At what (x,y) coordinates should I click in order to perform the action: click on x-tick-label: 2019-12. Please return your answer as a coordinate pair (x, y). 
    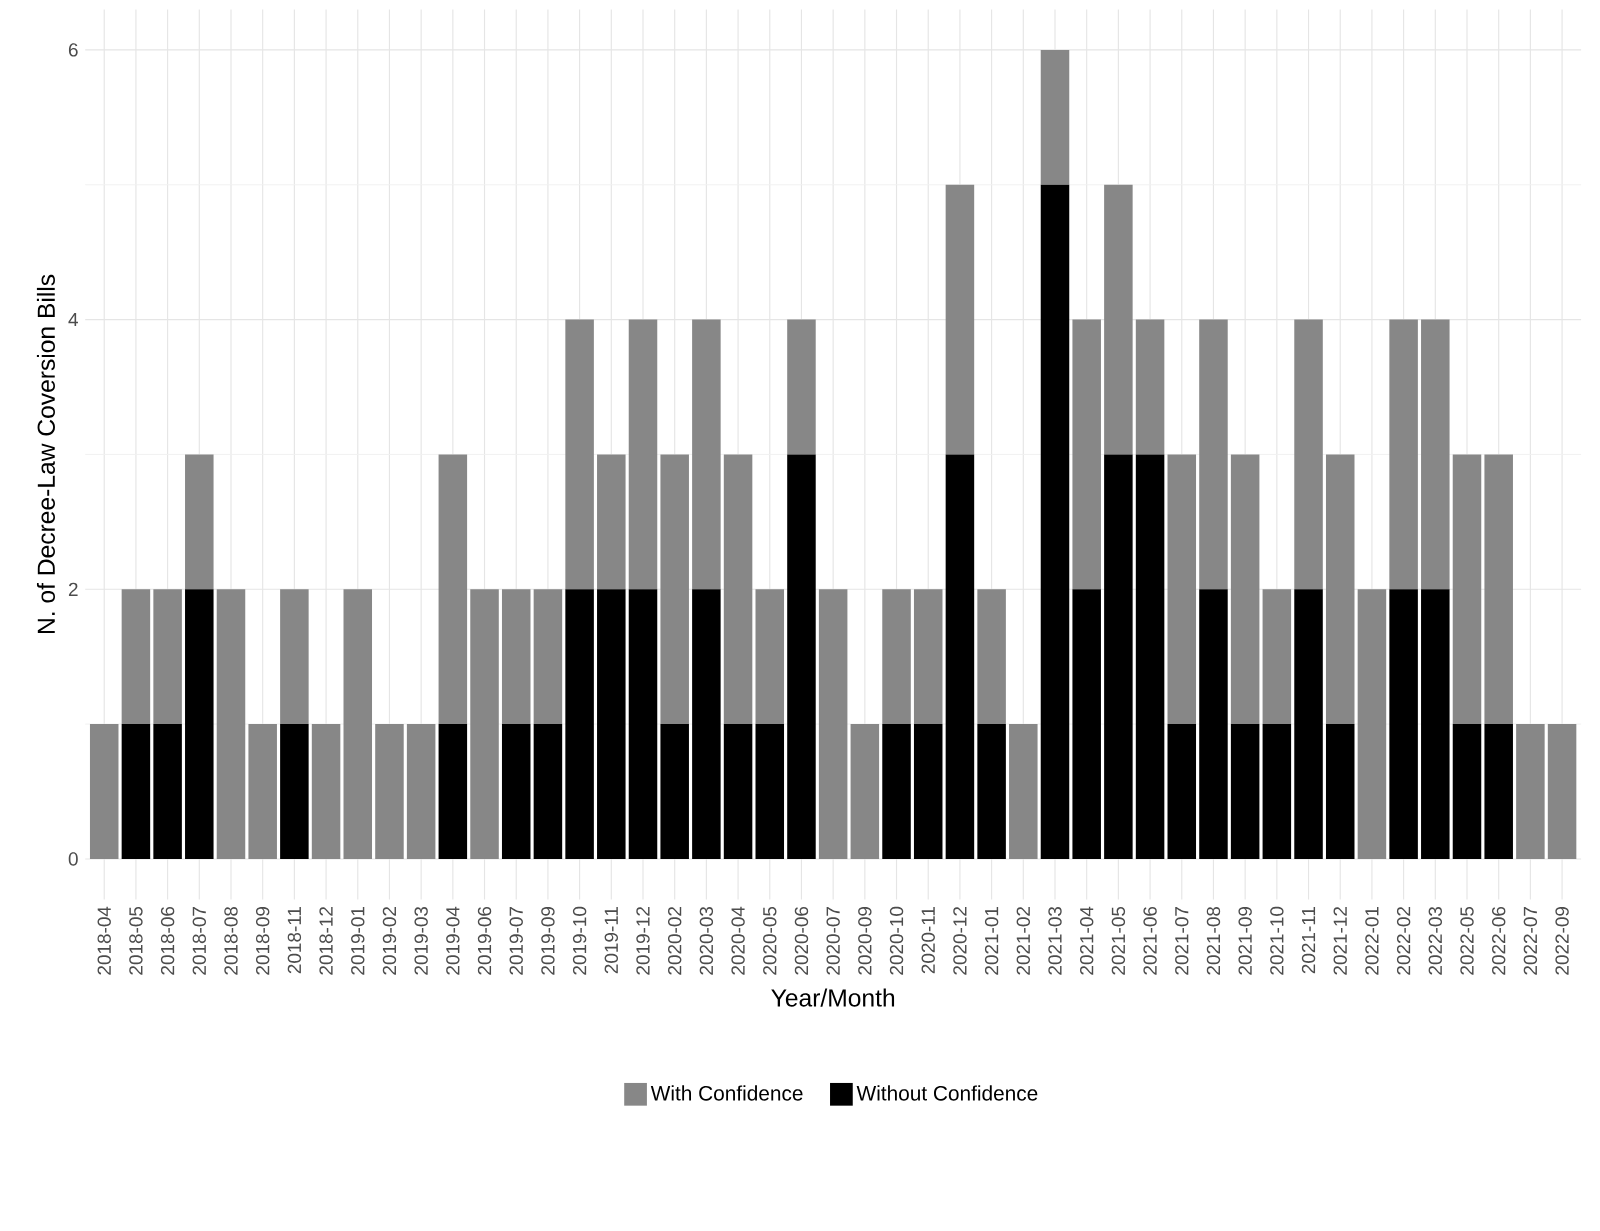
    Looking at the image, I should click on (643, 941).